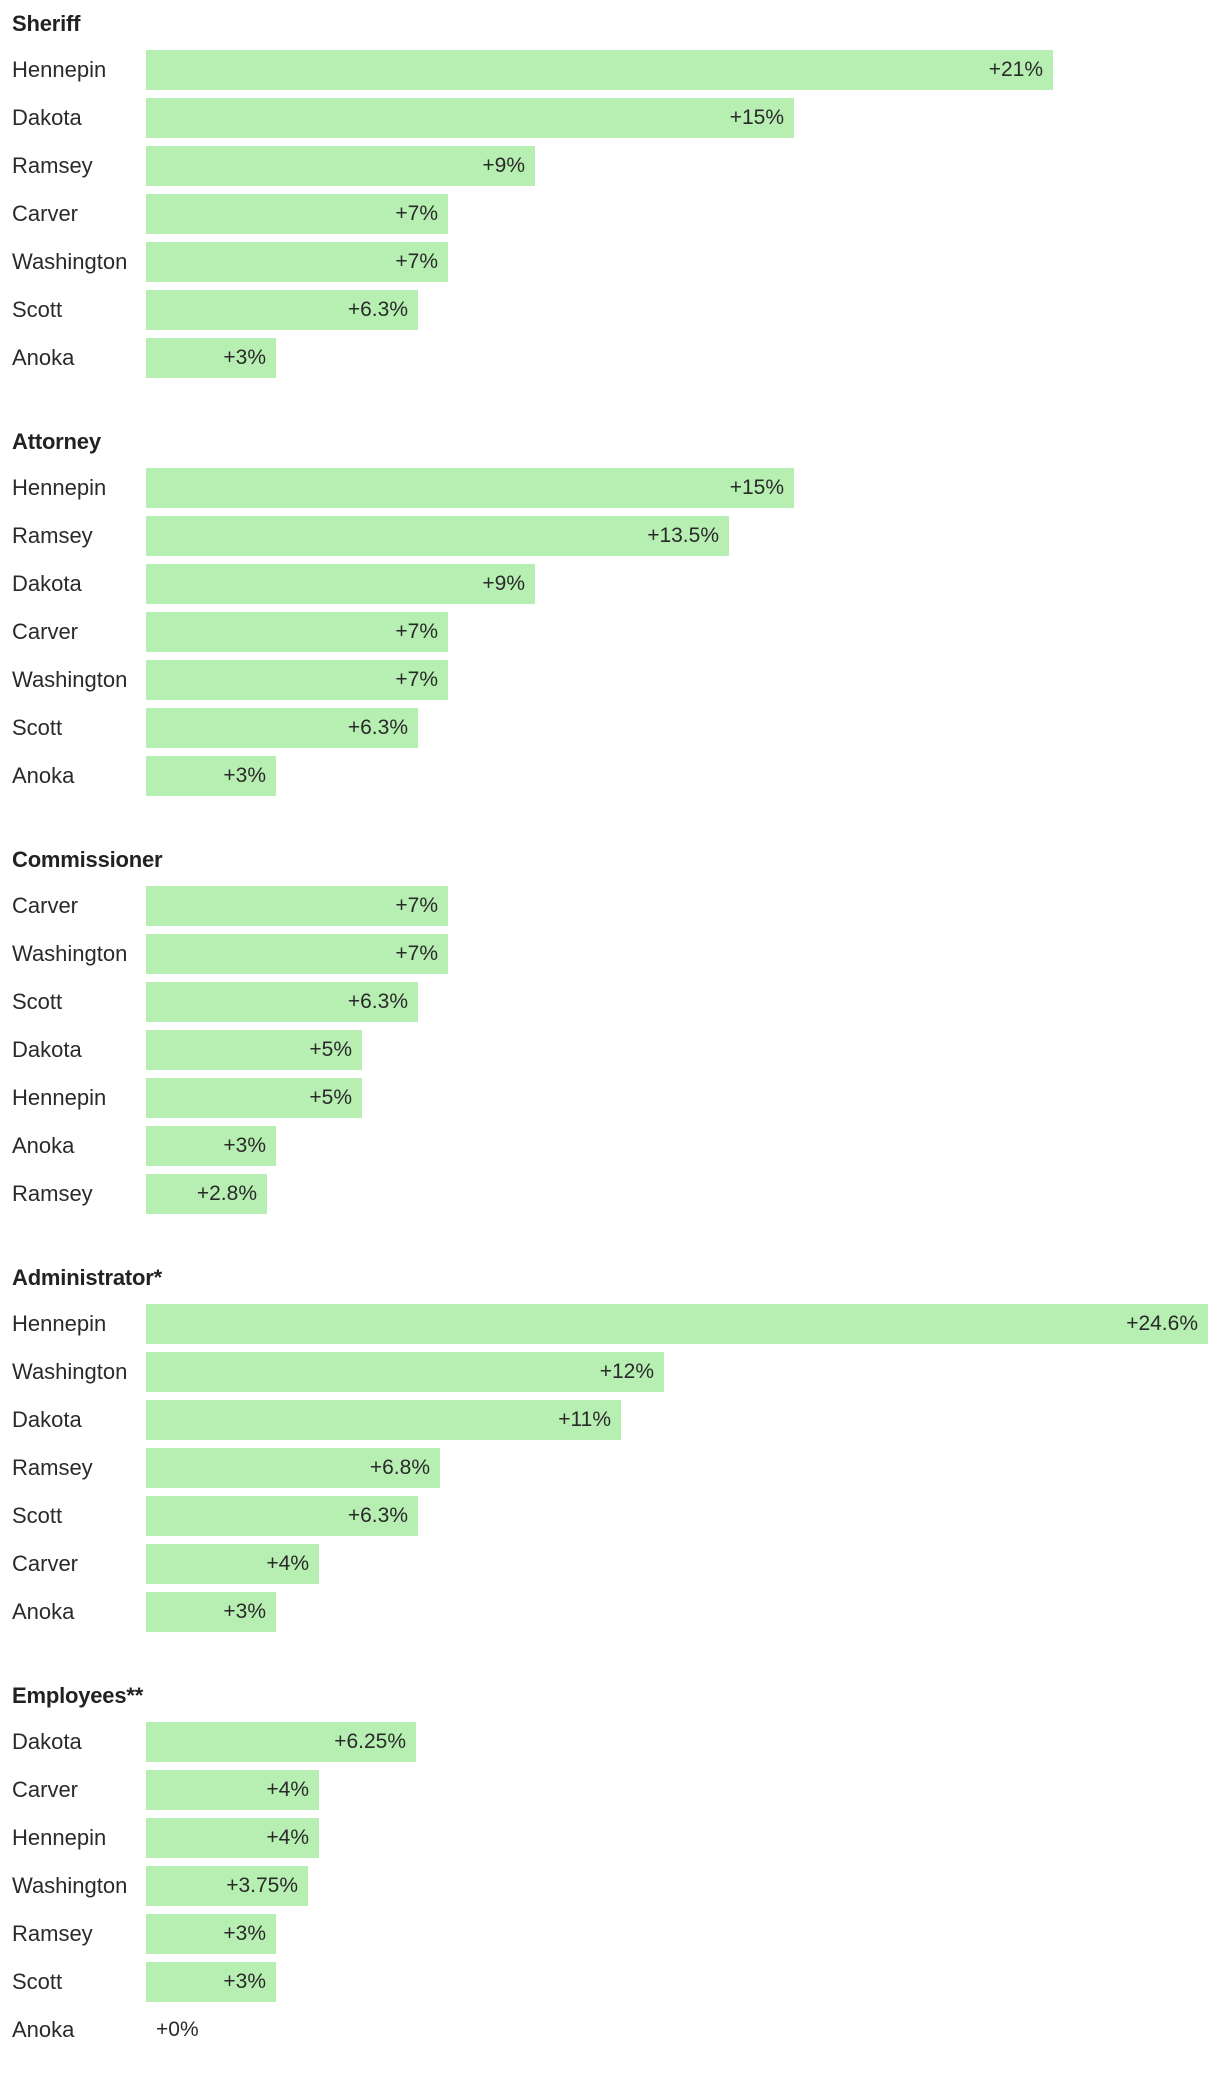  What do you see at coordinates (262, 1885) in the screenshot?
I see `value-label: +3.75%` at bounding box center [262, 1885].